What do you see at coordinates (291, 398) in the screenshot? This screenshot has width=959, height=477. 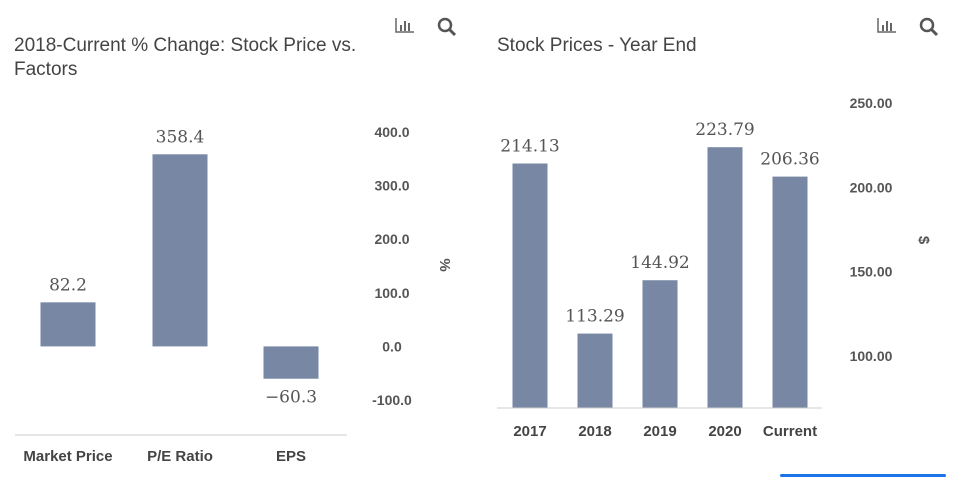 I see `data-label: −60.3` at bounding box center [291, 398].